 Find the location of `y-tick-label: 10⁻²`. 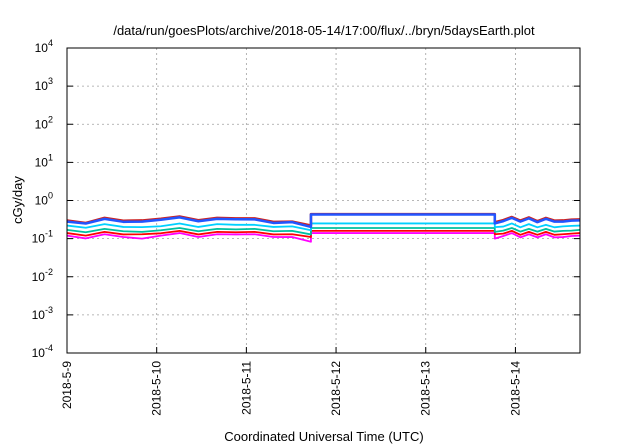

y-tick-label: 10⁻² is located at coordinates (42, 275).